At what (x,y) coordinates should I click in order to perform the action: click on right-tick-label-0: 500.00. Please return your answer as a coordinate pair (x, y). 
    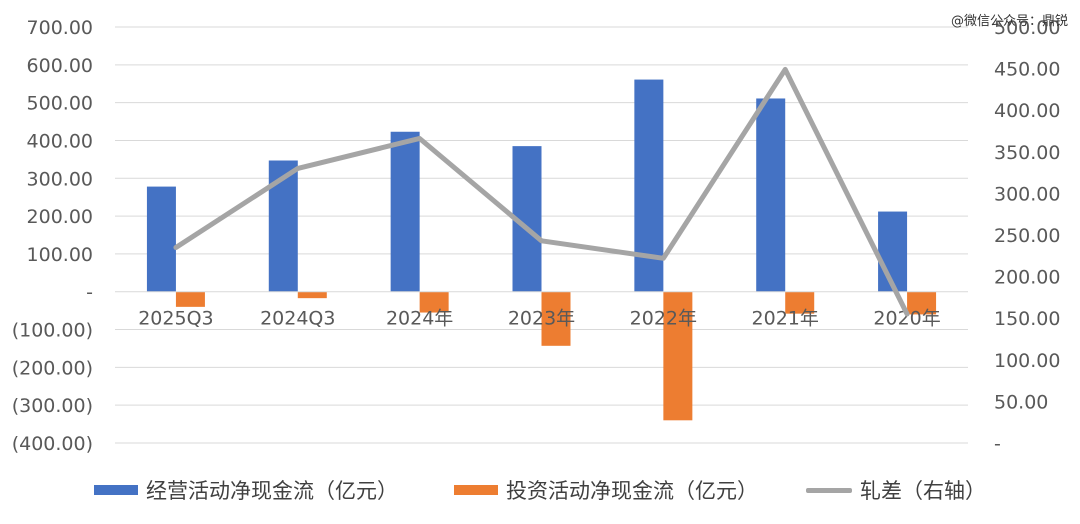
    Looking at the image, I should click on (1027, 28).